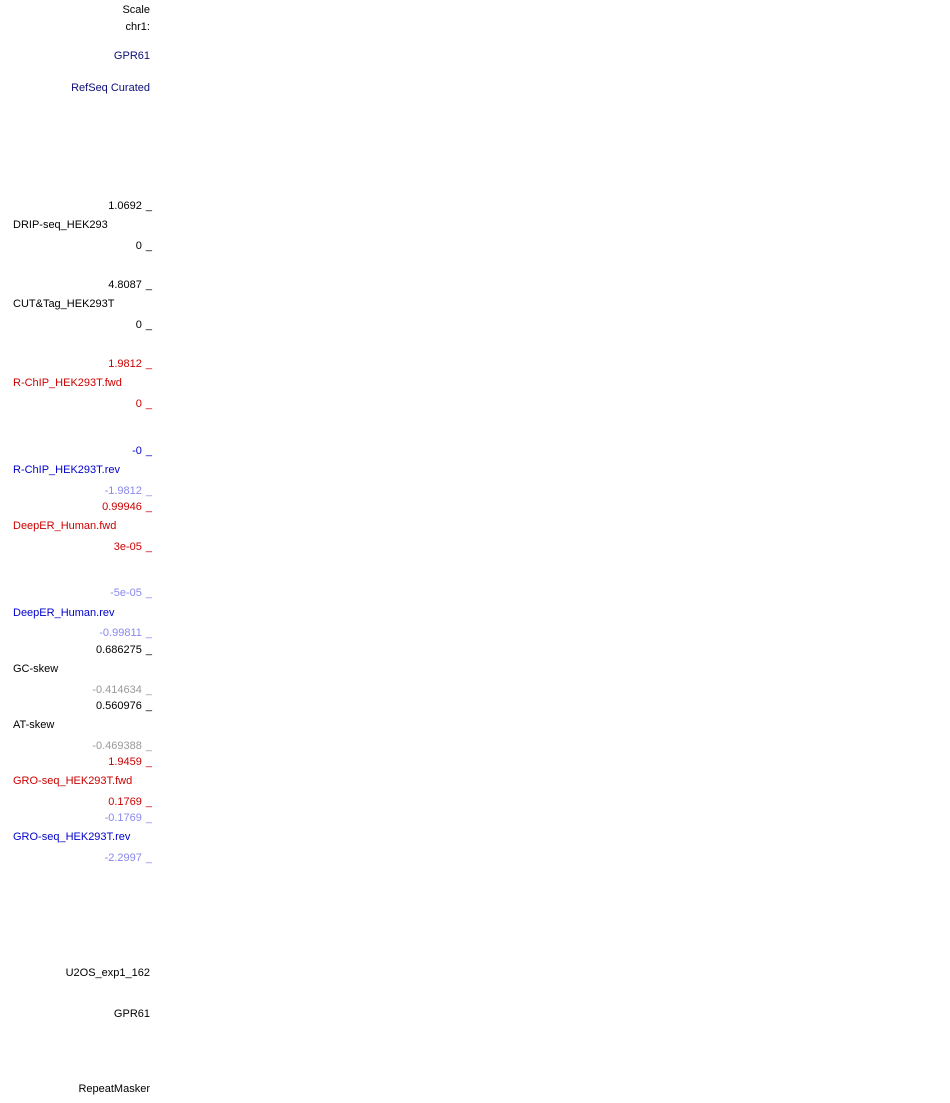  I want to click on axis-max-gro-seq-fwd: 1.9459 _, so click(130, 762).